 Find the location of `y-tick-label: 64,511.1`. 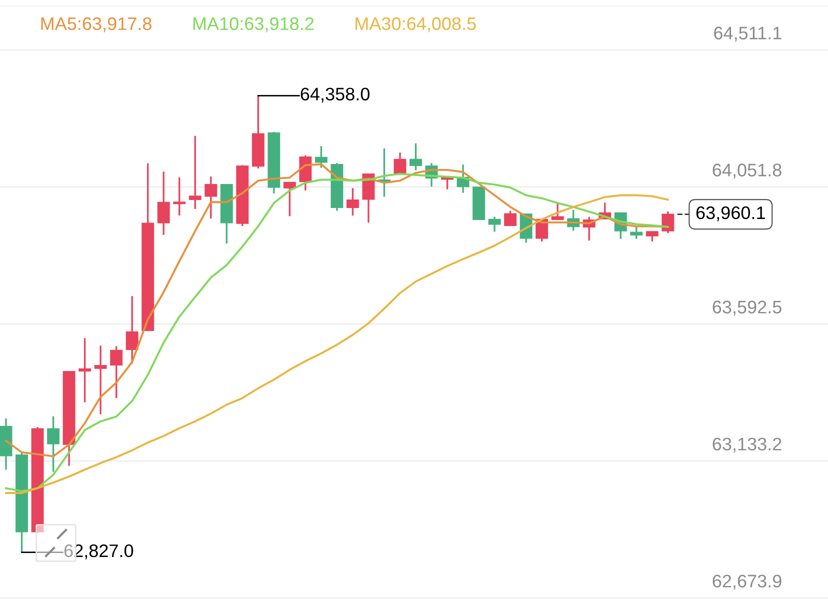

y-tick-label: 64,511.1 is located at coordinates (748, 34).